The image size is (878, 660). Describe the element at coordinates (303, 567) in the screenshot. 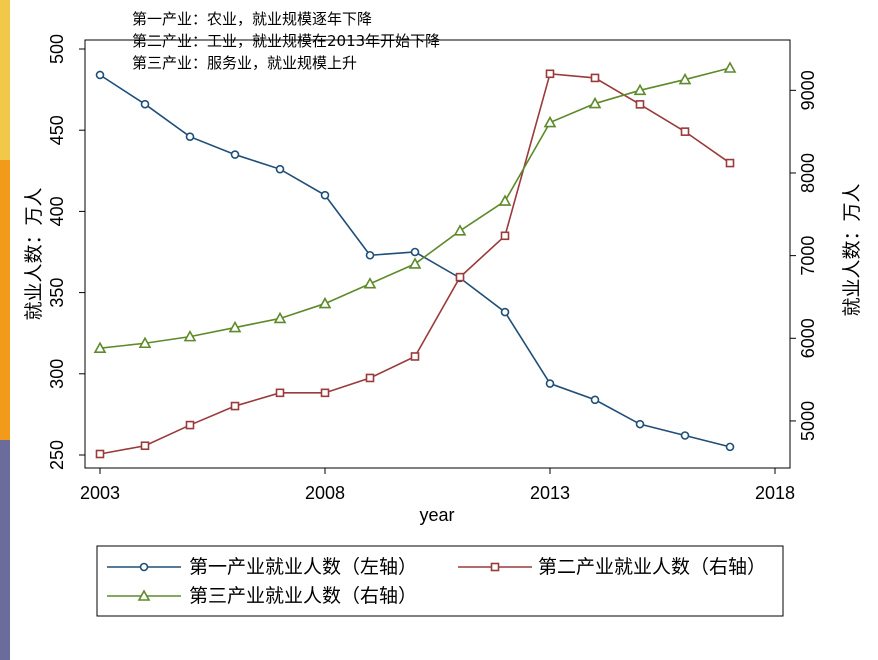

I see `legend-label-1: 第一产业就业人数（左轴）` at that location.